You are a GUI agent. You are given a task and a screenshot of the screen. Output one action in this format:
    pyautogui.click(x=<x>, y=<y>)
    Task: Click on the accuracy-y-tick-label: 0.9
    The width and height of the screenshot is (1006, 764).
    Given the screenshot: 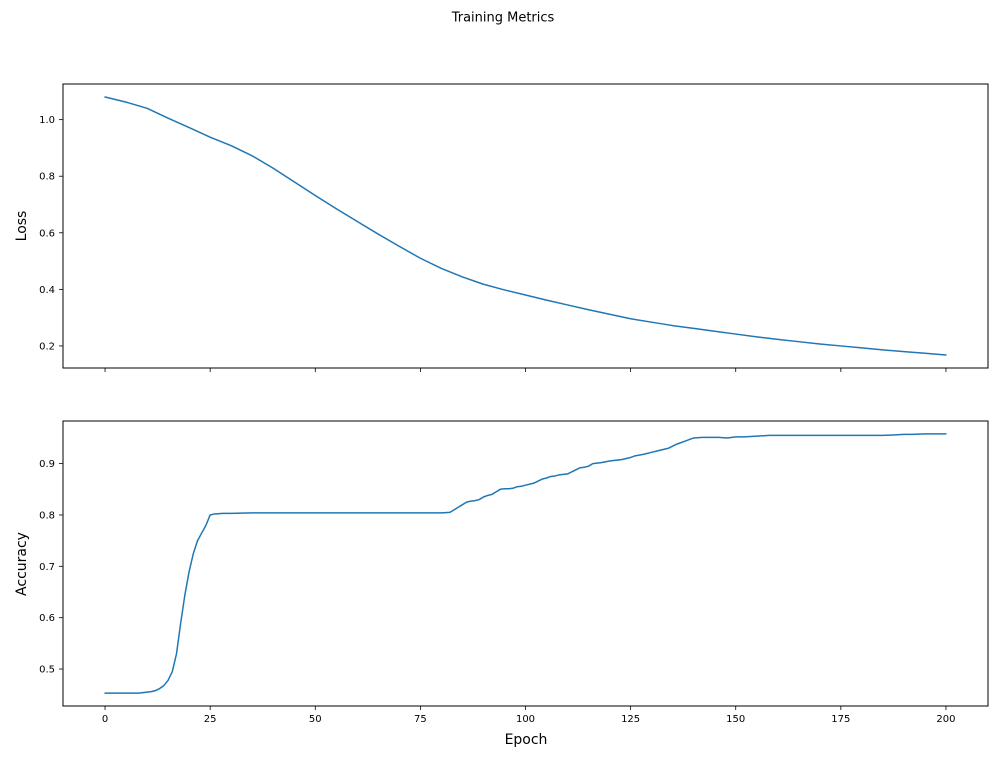 What is the action you would take?
    pyautogui.click(x=47, y=464)
    